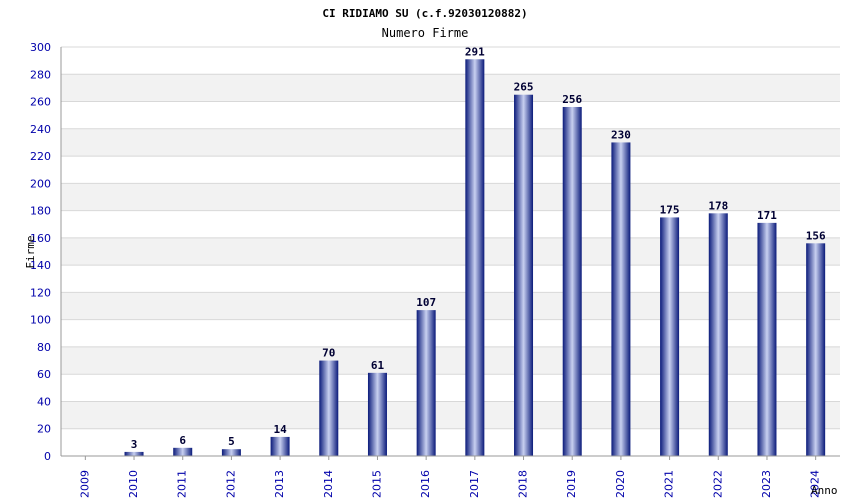 This screenshot has width=850, height=500. I want to click on data-label-2019: 256, so click(572, 99).